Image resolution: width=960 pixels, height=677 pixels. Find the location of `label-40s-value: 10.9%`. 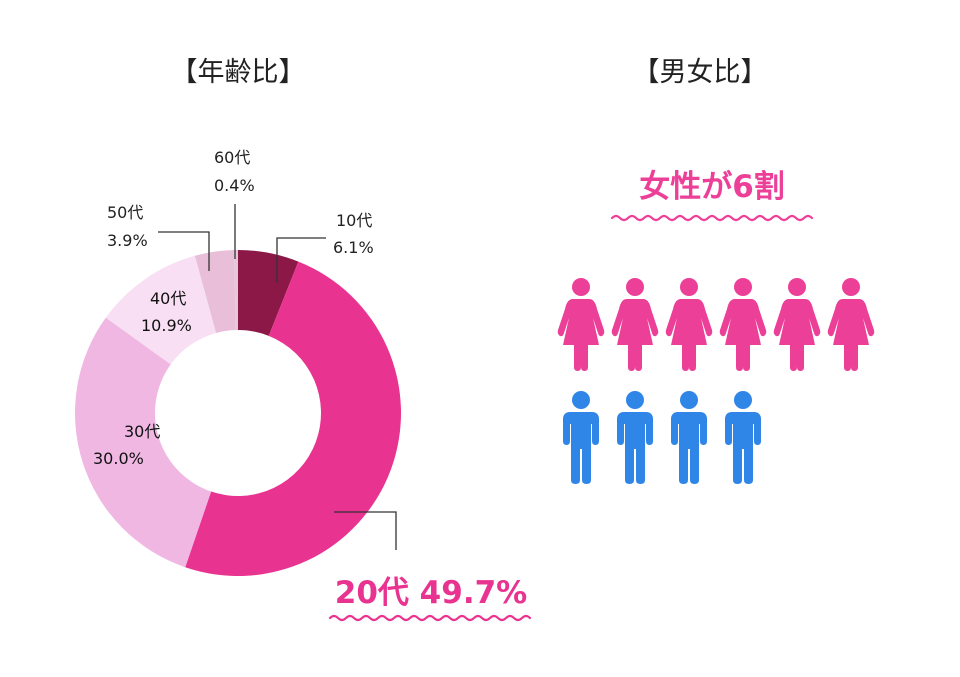

label-40s-value: 10.9% is located at coordinates (166, 325).